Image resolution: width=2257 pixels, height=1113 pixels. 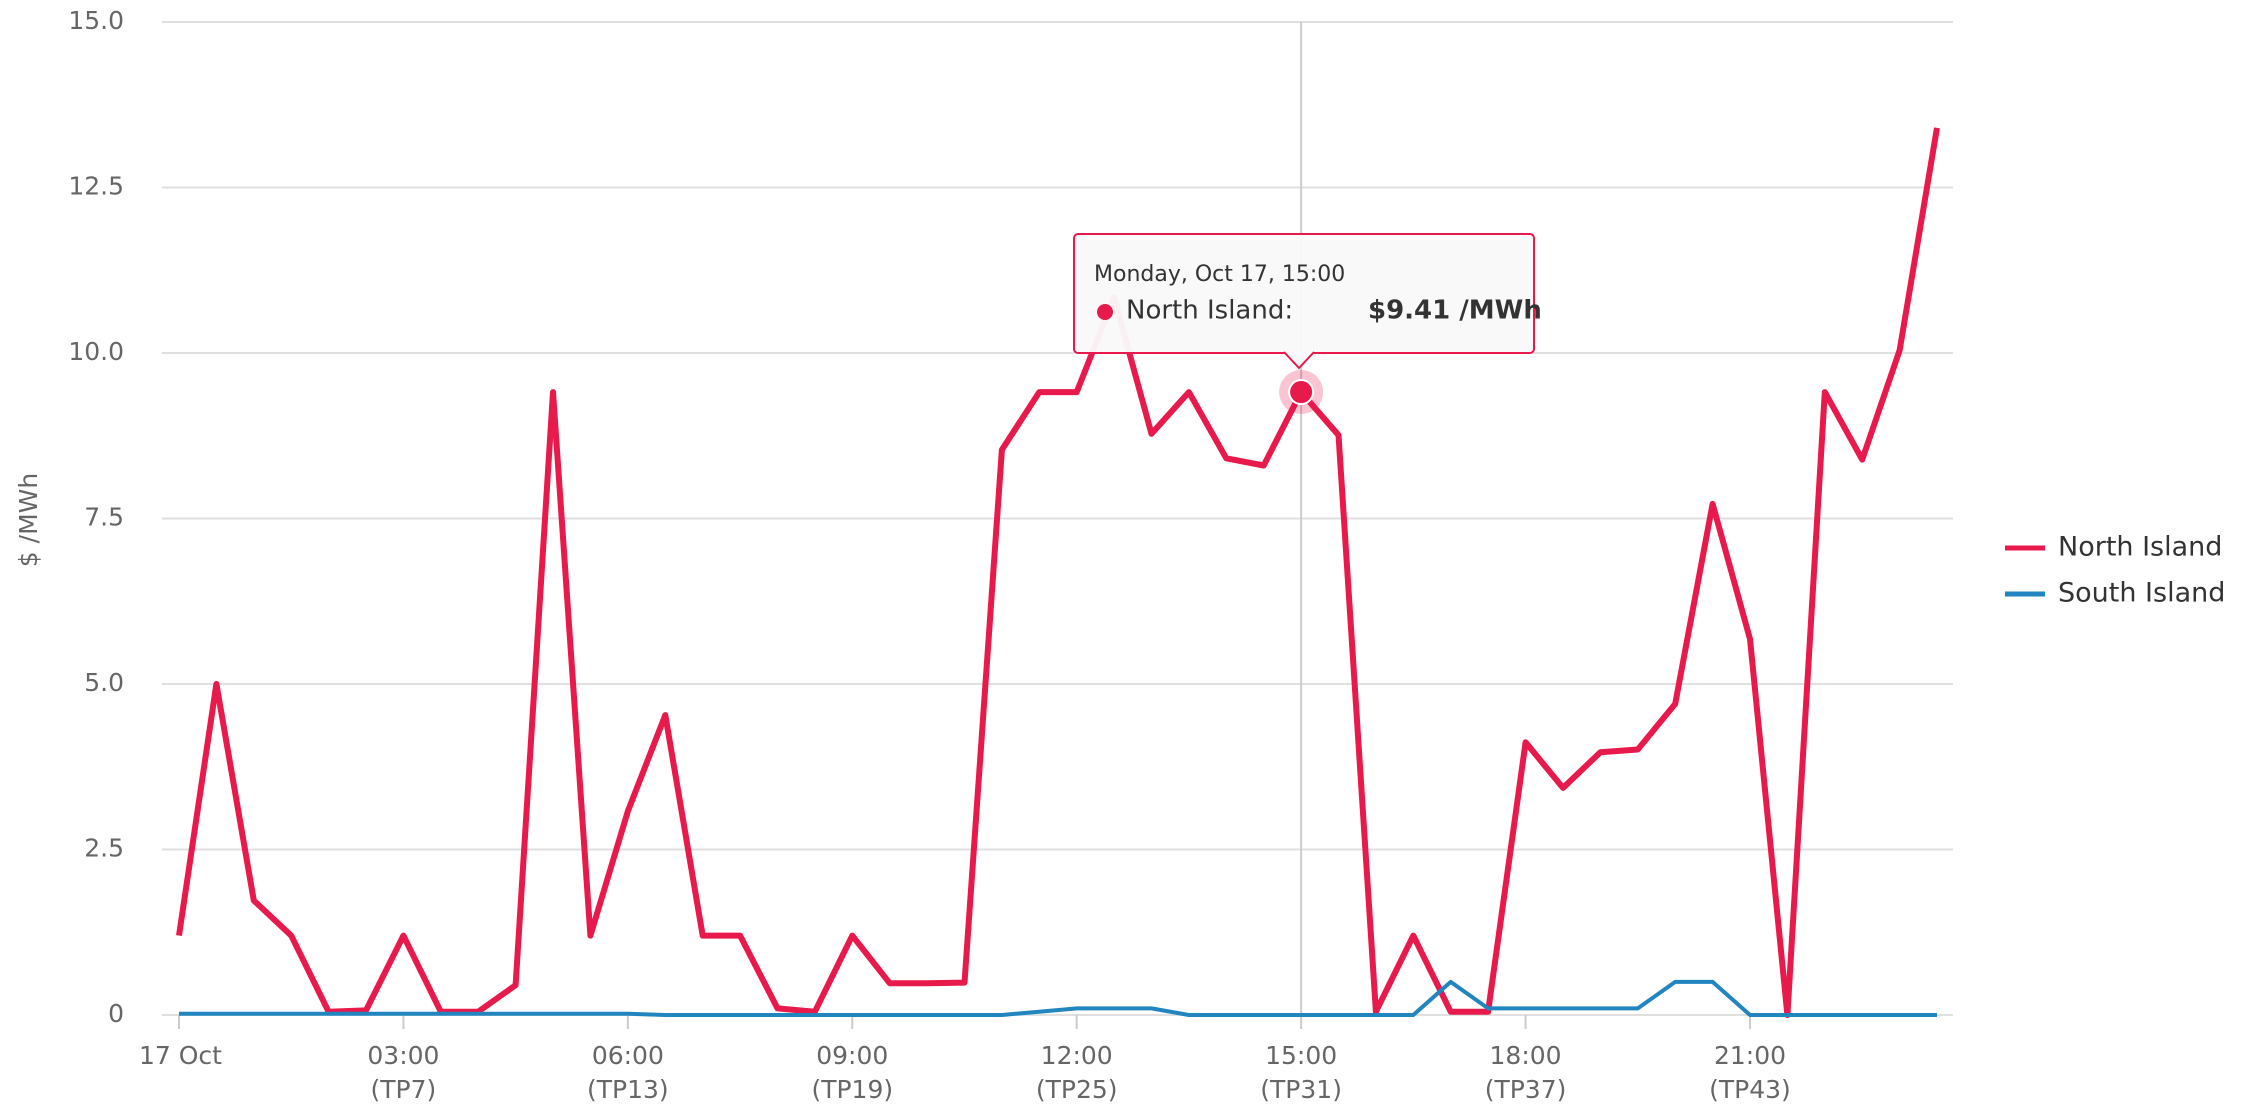 What do you see at coordinates (1299, 360) in the screenshot?
I see `tooltip-pointer` at bounding box center [1299, 360].